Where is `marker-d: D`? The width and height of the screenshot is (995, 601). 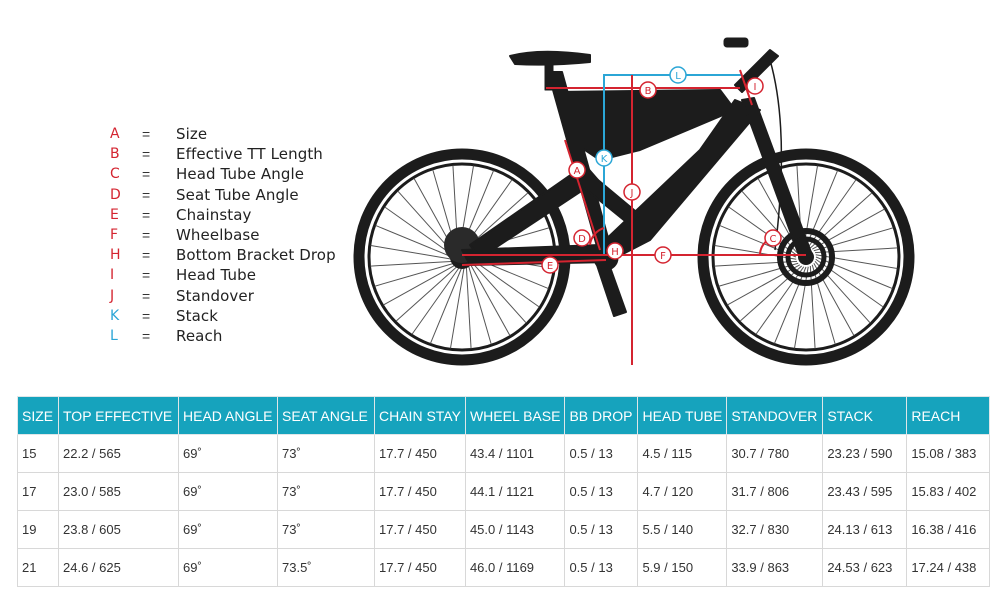
marker-d: D is located at coordinates (582, 238).